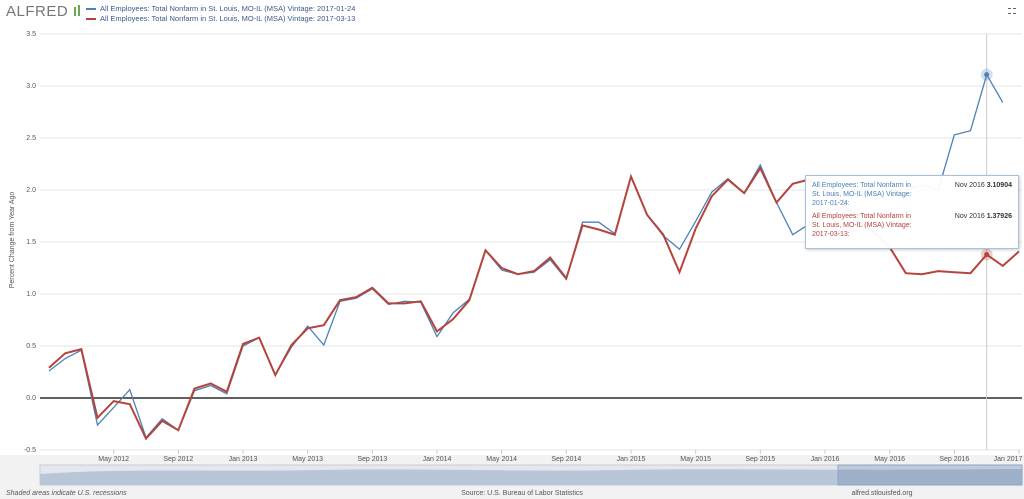 This screenshot has width=1024, height=499. Describe the element at coordinates (372, 459) in the screenshot. I see `x-tick-label: Sep 2013` at that location.